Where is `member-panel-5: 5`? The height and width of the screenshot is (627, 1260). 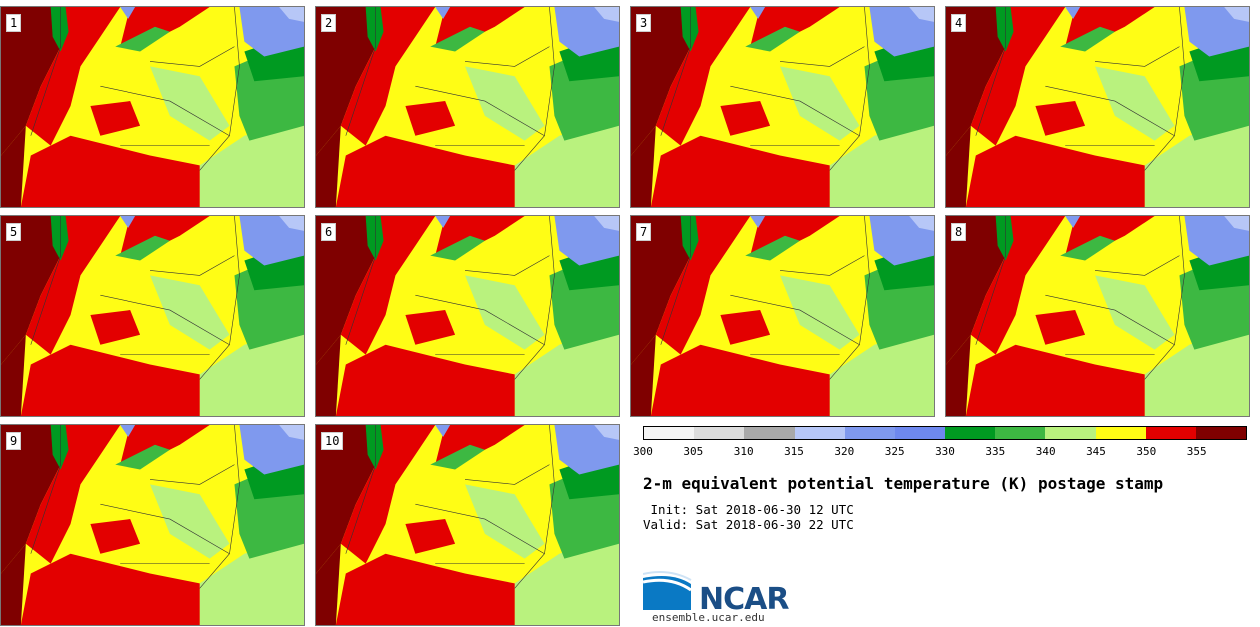
member-panel-5: 5 is located at coordinates (152, 316).